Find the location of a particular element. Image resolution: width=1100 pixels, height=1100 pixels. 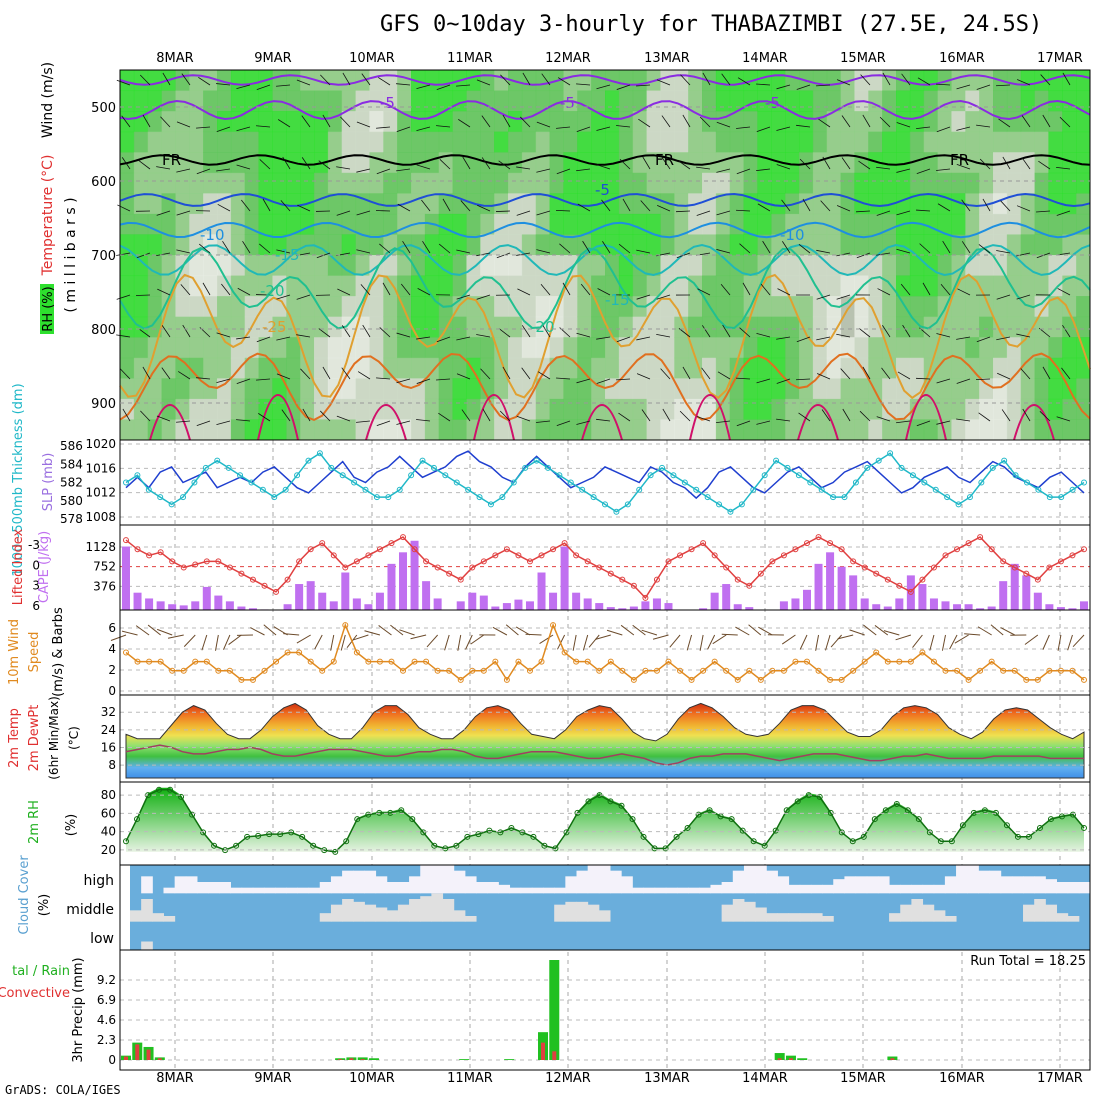

precip-axis-label: 3hr Precip (mm) is located at coordinates (78, 1009).